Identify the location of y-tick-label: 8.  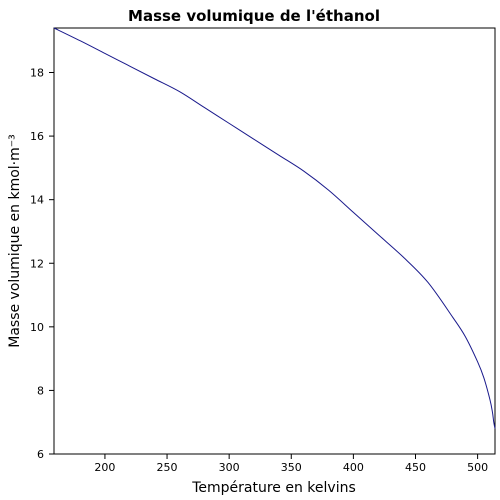
(40, 390).